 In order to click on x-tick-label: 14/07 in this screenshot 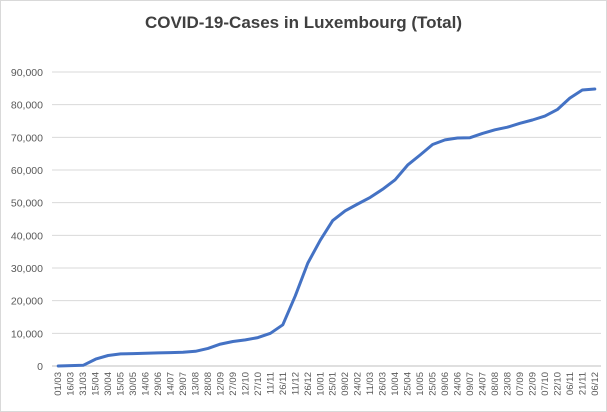, I will do `click(171, 384)`.